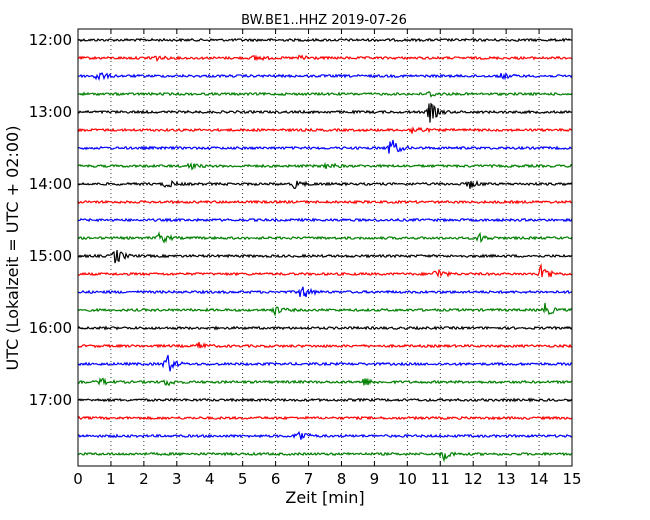  Describe the element at coordinates (309, 479) in the screenshot. I see `x-tick-label: 7` at that location.